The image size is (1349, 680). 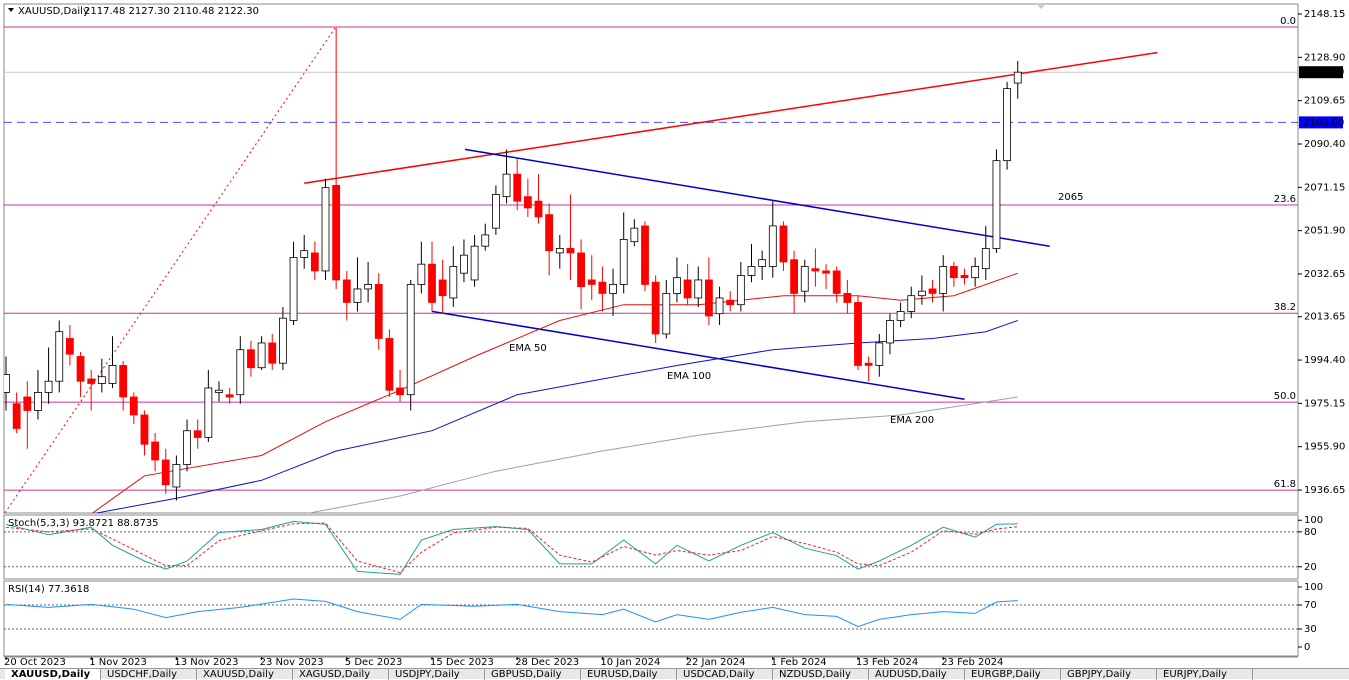 What do you see at coordinates (1285, 396) in the screenshot?
I see `fibo-label: 50.0` at bounding box center [1285, 396].